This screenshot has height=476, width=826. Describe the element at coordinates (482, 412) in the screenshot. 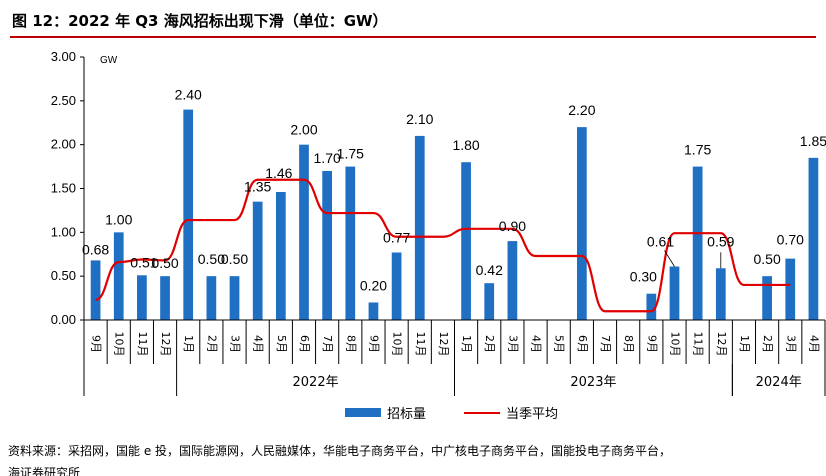

I see `legend-line-swatch` at that location.